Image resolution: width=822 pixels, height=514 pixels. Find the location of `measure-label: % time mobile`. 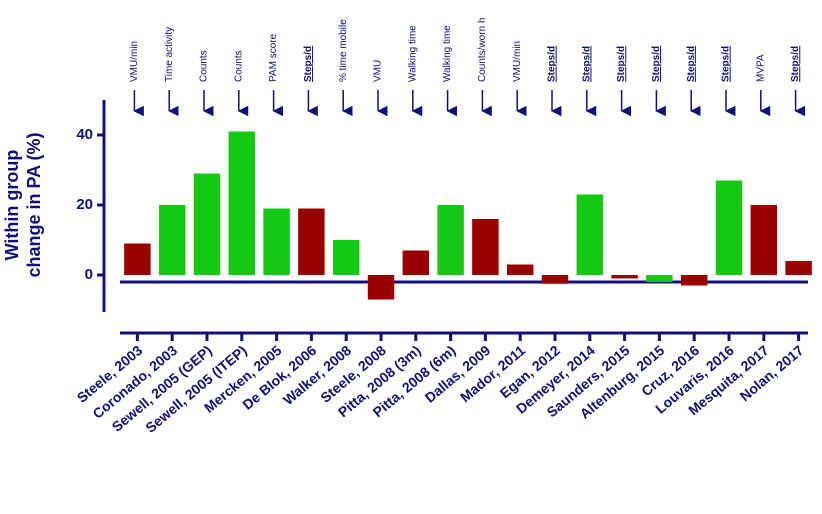

measure-label: % time mobile is located at coordinates (343, 50).